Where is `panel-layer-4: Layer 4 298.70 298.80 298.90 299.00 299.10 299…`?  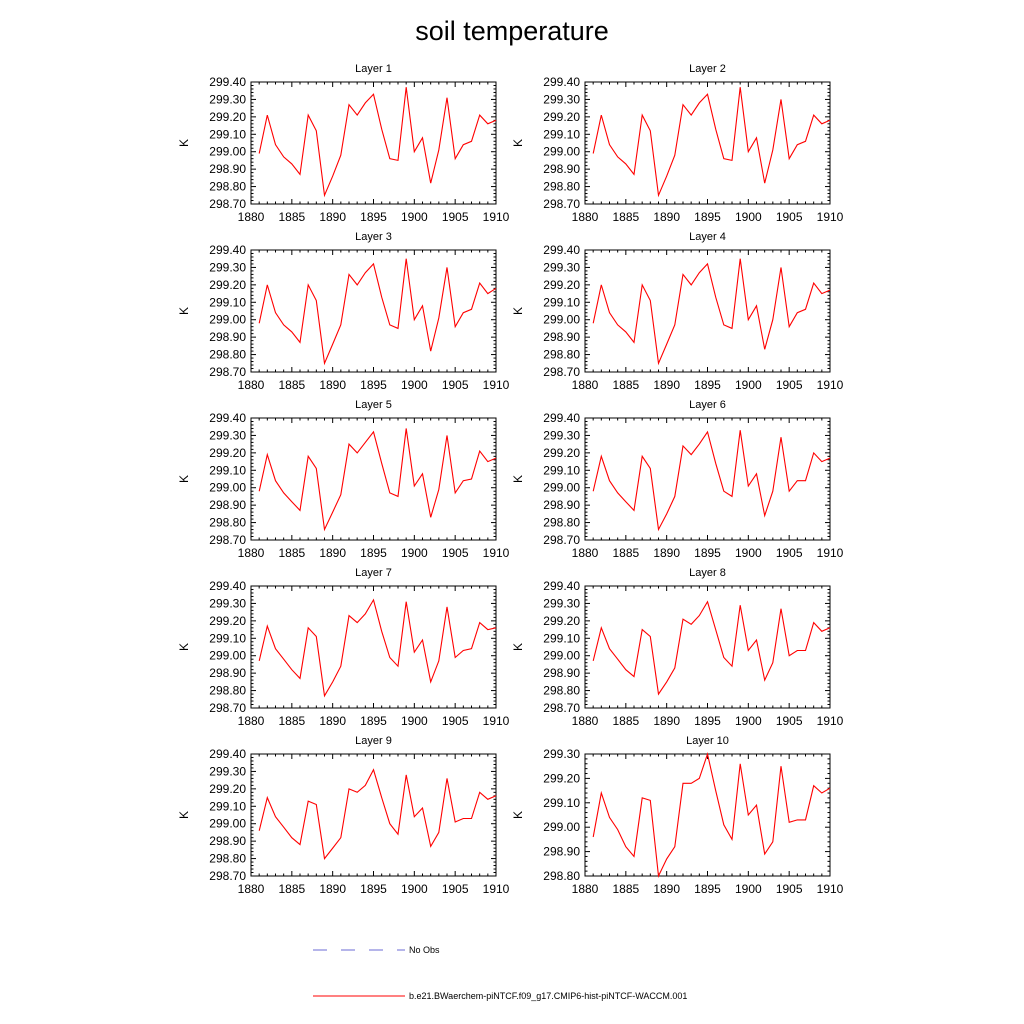 panel-layer-4: Layer 4 298.70 298.80 298.90 299.00 299.10 299… is located at coordinates (677, 311).